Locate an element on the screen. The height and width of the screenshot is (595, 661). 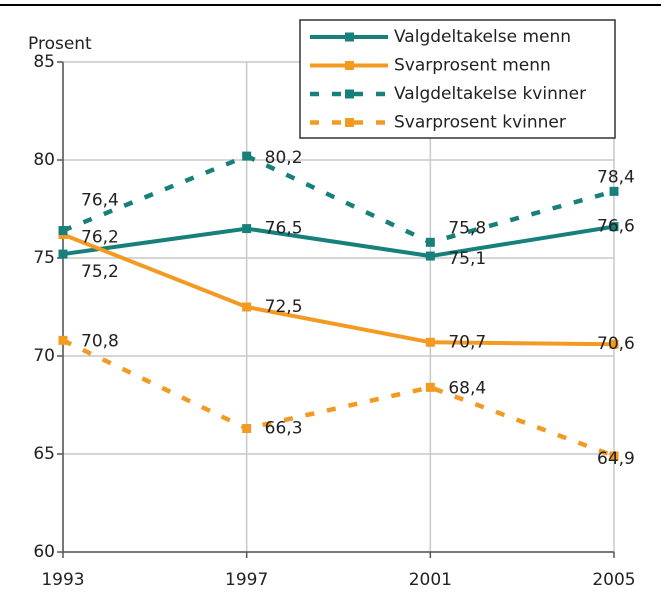
data-label: 76,5 is located at coordinates (284, 229).